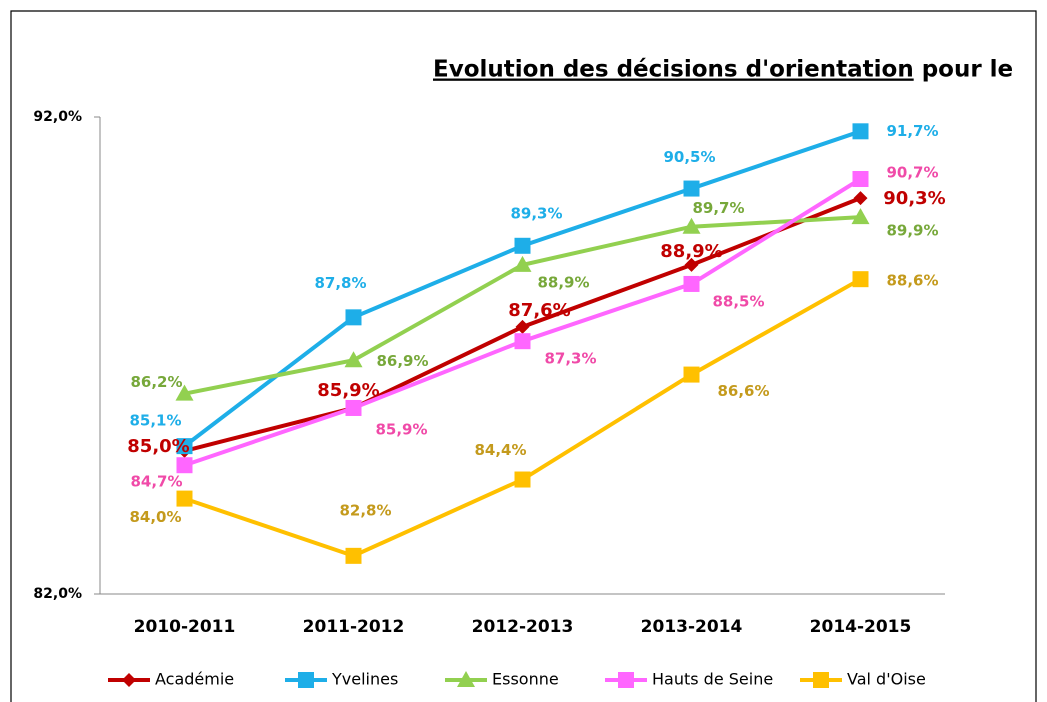  What do you see at coordinates (500, 450) in the screenshot?
I see `data-label: 84,4%` at bounding box center [500, 450].